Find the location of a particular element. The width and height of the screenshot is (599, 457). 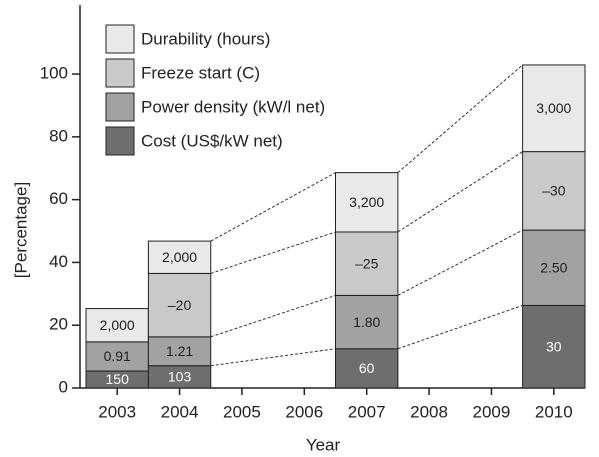

segment-label: 103 is located at coordinates (180, 377).